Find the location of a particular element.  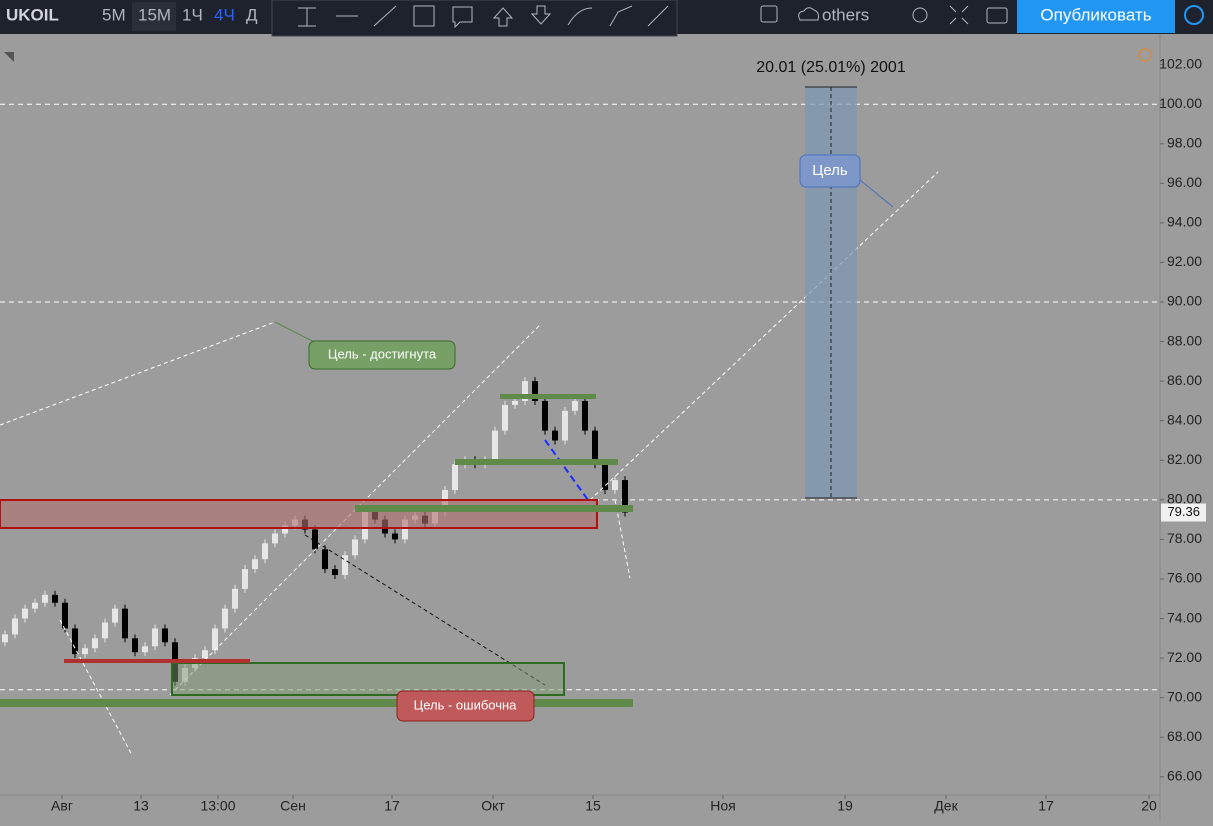

settings-icon is located at coordinates (920, 15).